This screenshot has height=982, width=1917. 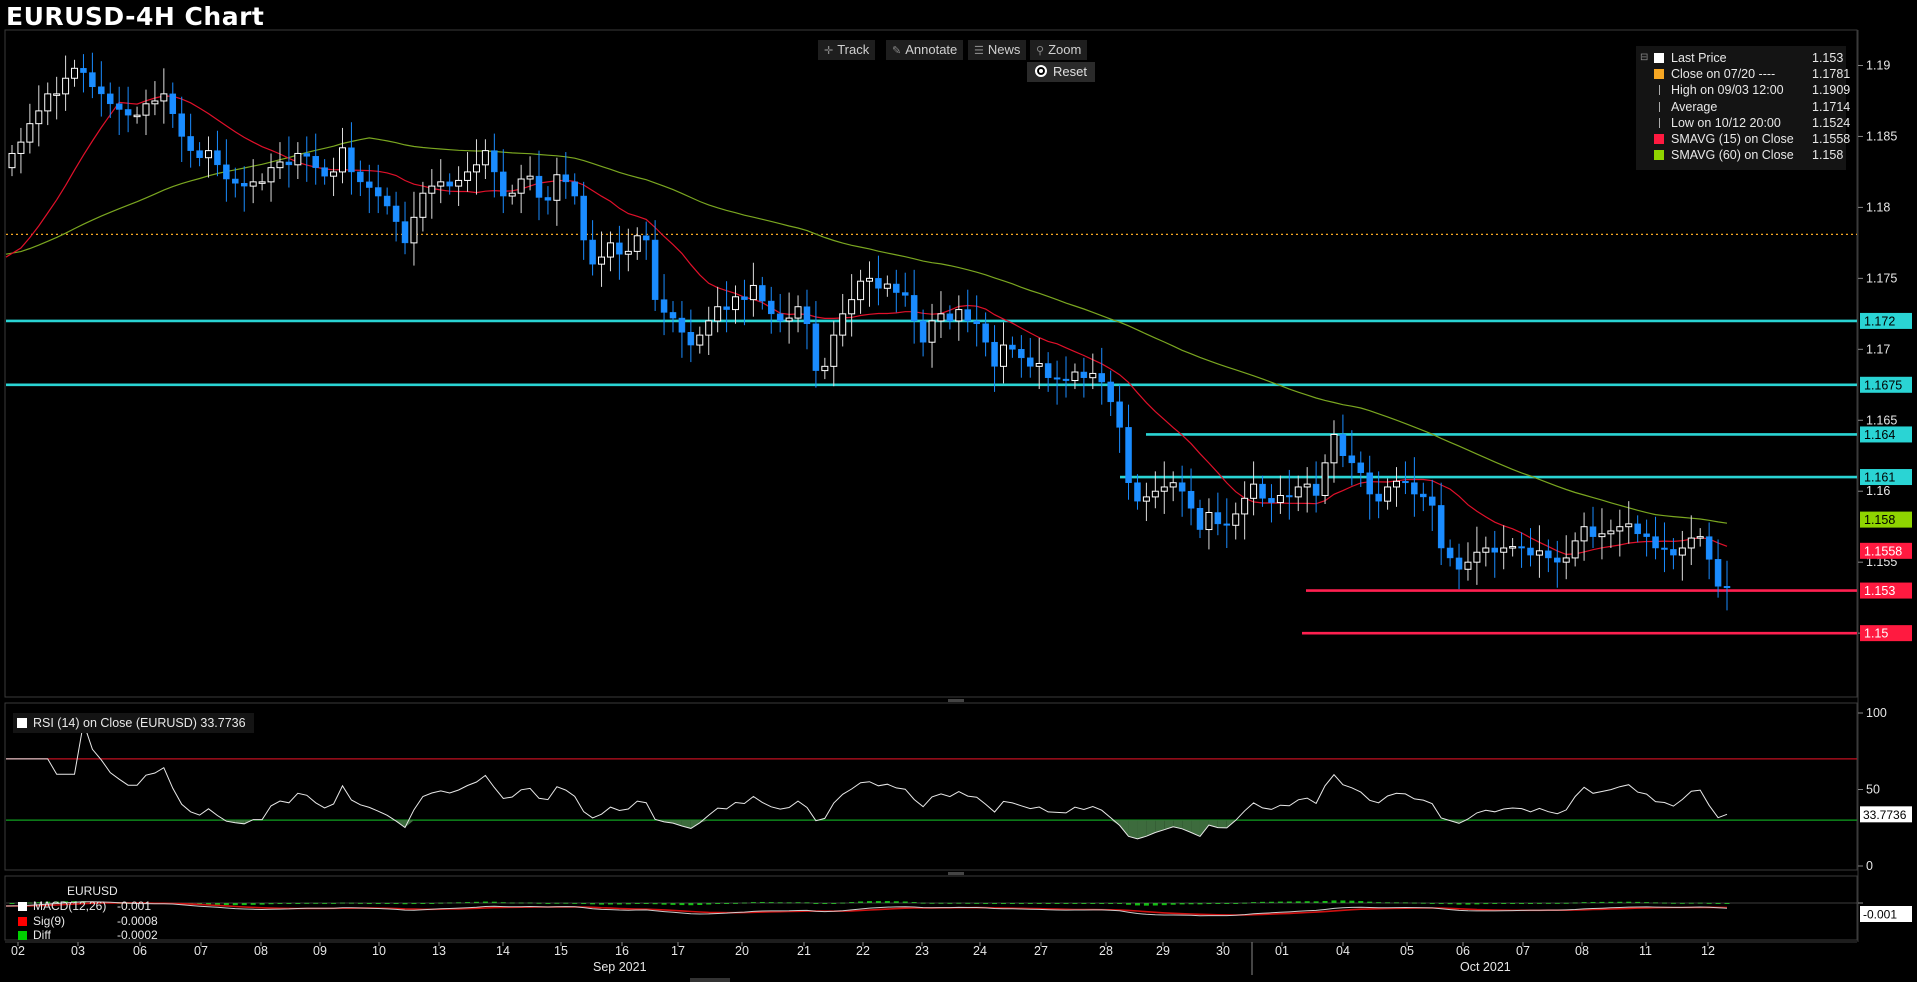 I want to click on zoom-button: ⚲ Zoom, so click(x=1059, y=50).